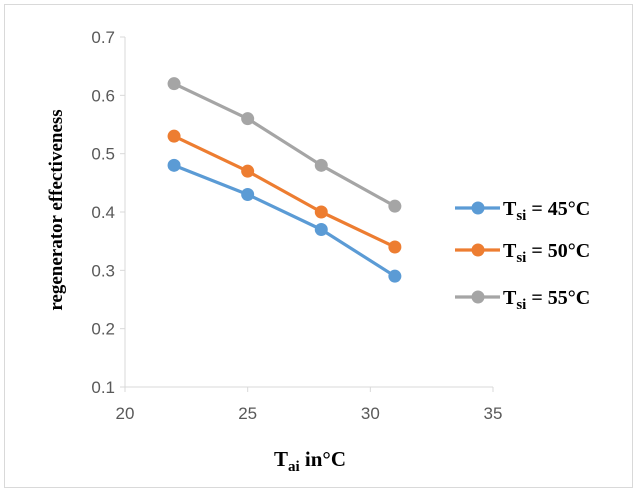 The image size is (639, 494). Describe the element at coordinates (103, 95) in the screenshot. I see `y-tick-label: 0.6` at that location.